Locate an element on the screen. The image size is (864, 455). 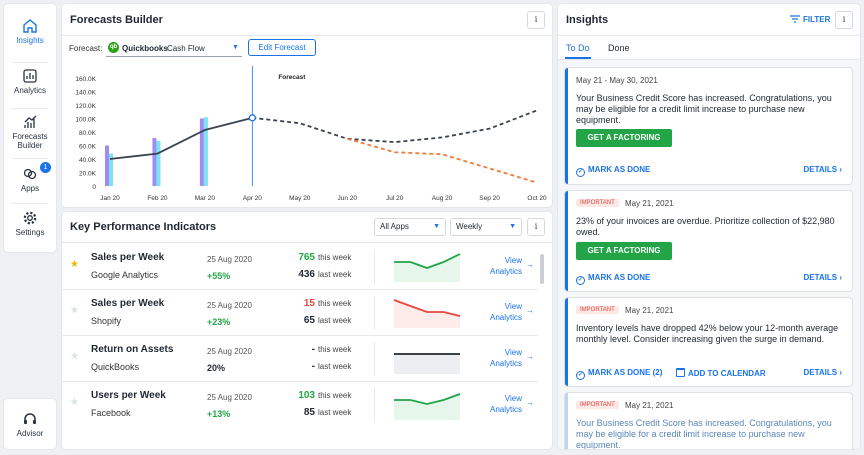
mark-as-done-button: ✓ MARK AS DONE (2) is located at coordinates (619, 374).